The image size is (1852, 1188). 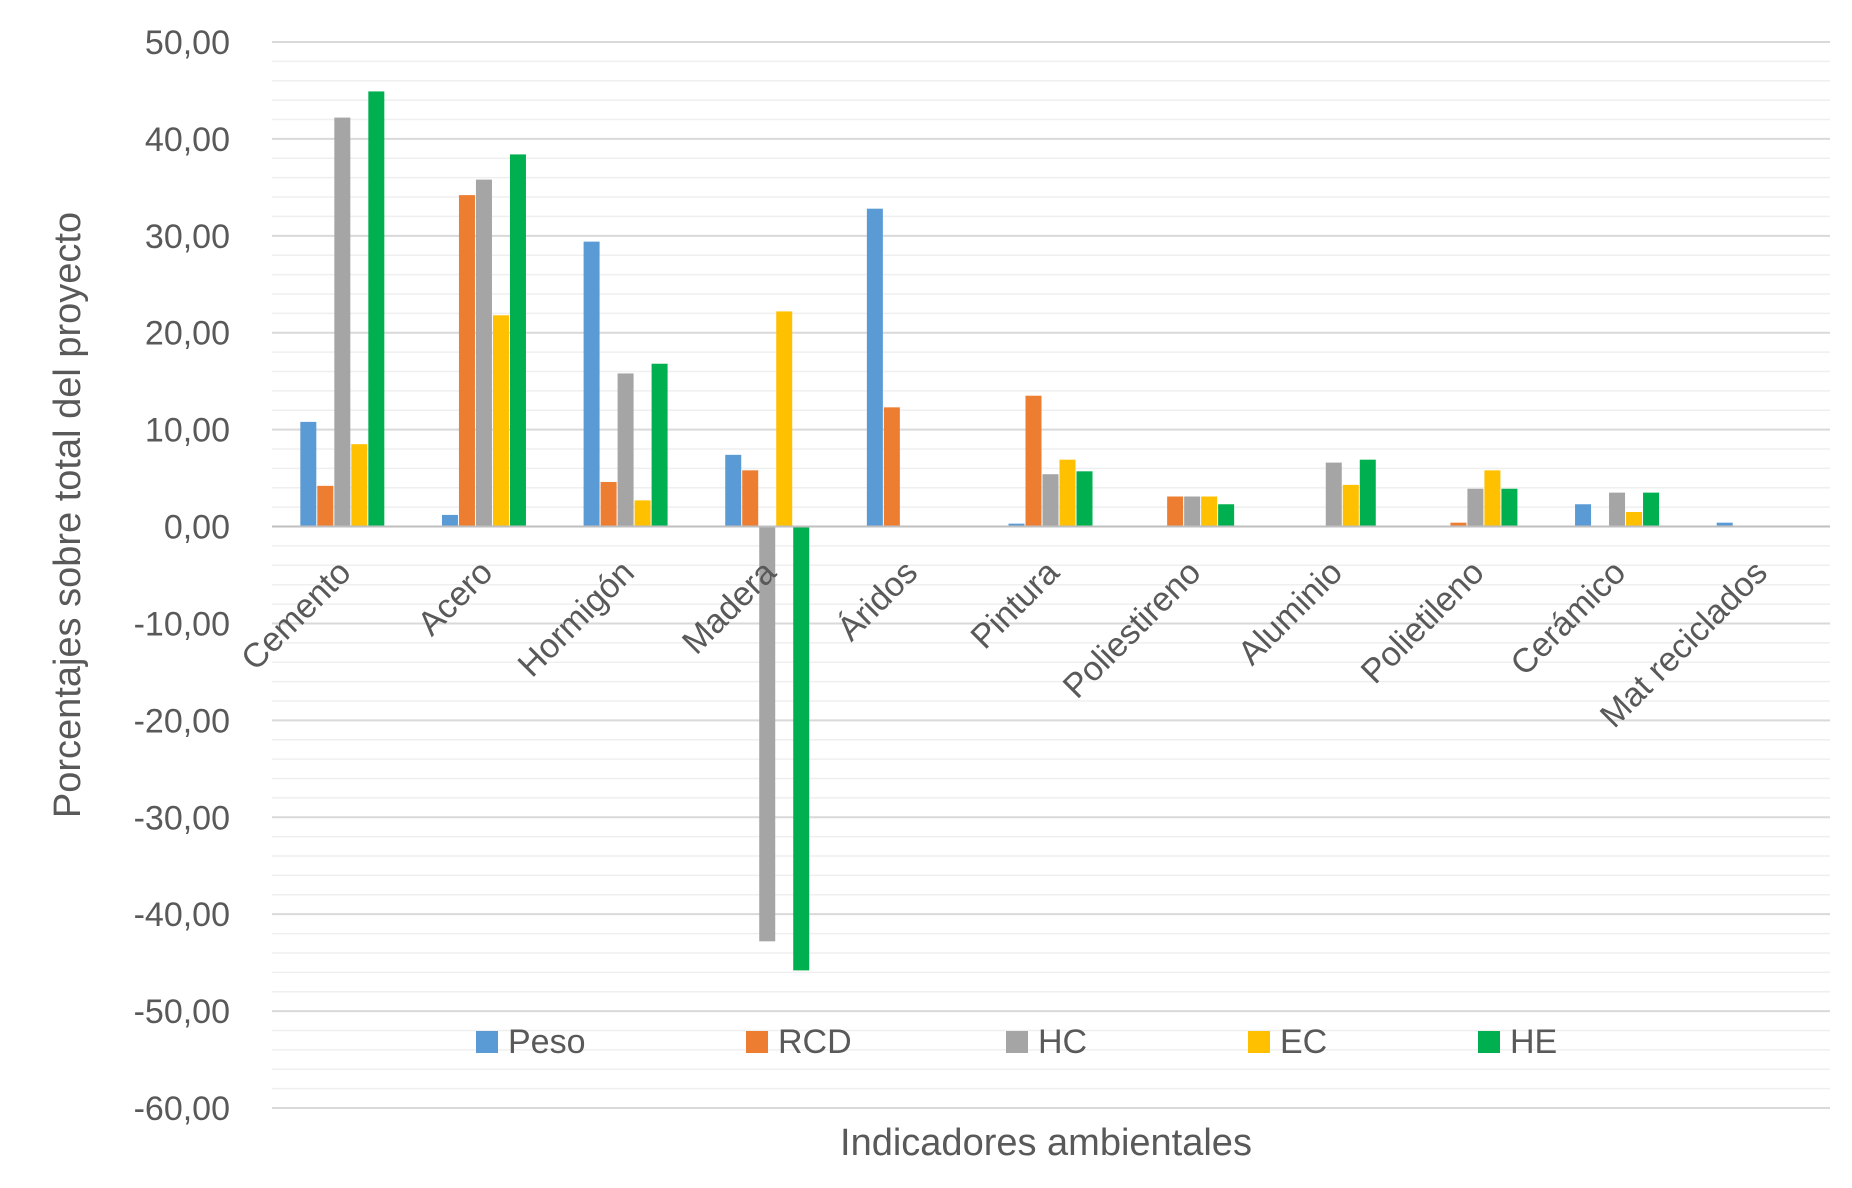 What do you see at coordinates (1132, 629) in the screenshot?
I see `x-tick-label: Poliestireno` at bounding box center [1132, 629].